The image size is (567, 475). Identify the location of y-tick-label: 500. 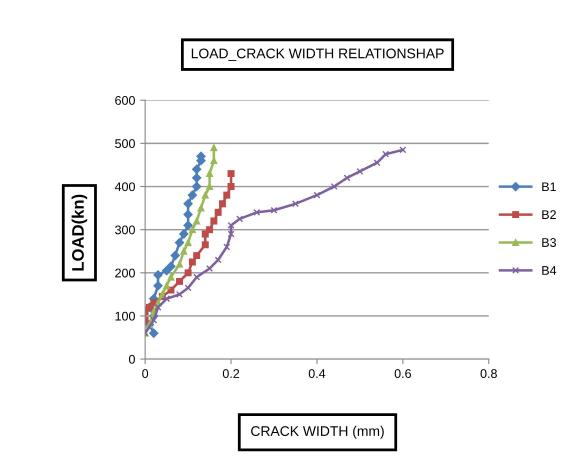
(125, 143).